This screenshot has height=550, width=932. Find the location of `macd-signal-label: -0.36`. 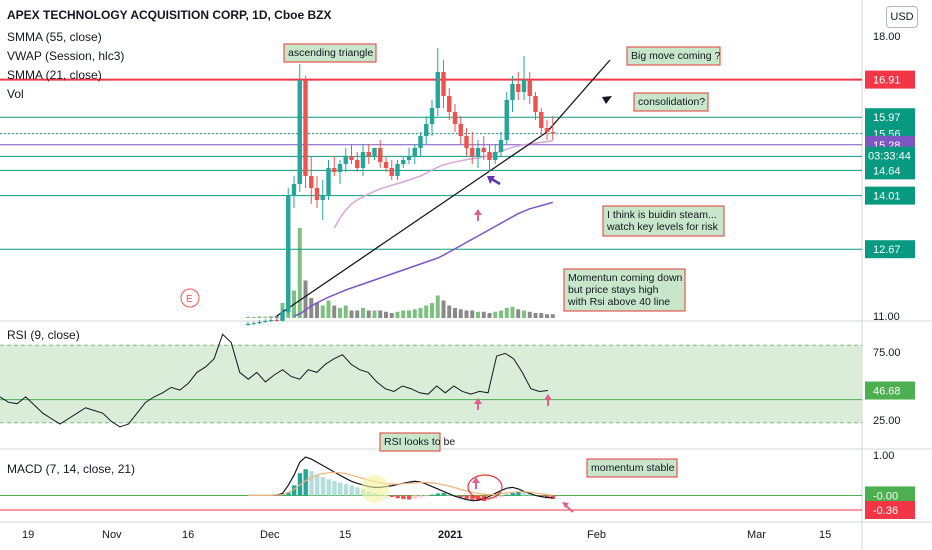

macd-signal-label: -0.36 is located at coordinates (885, 511).